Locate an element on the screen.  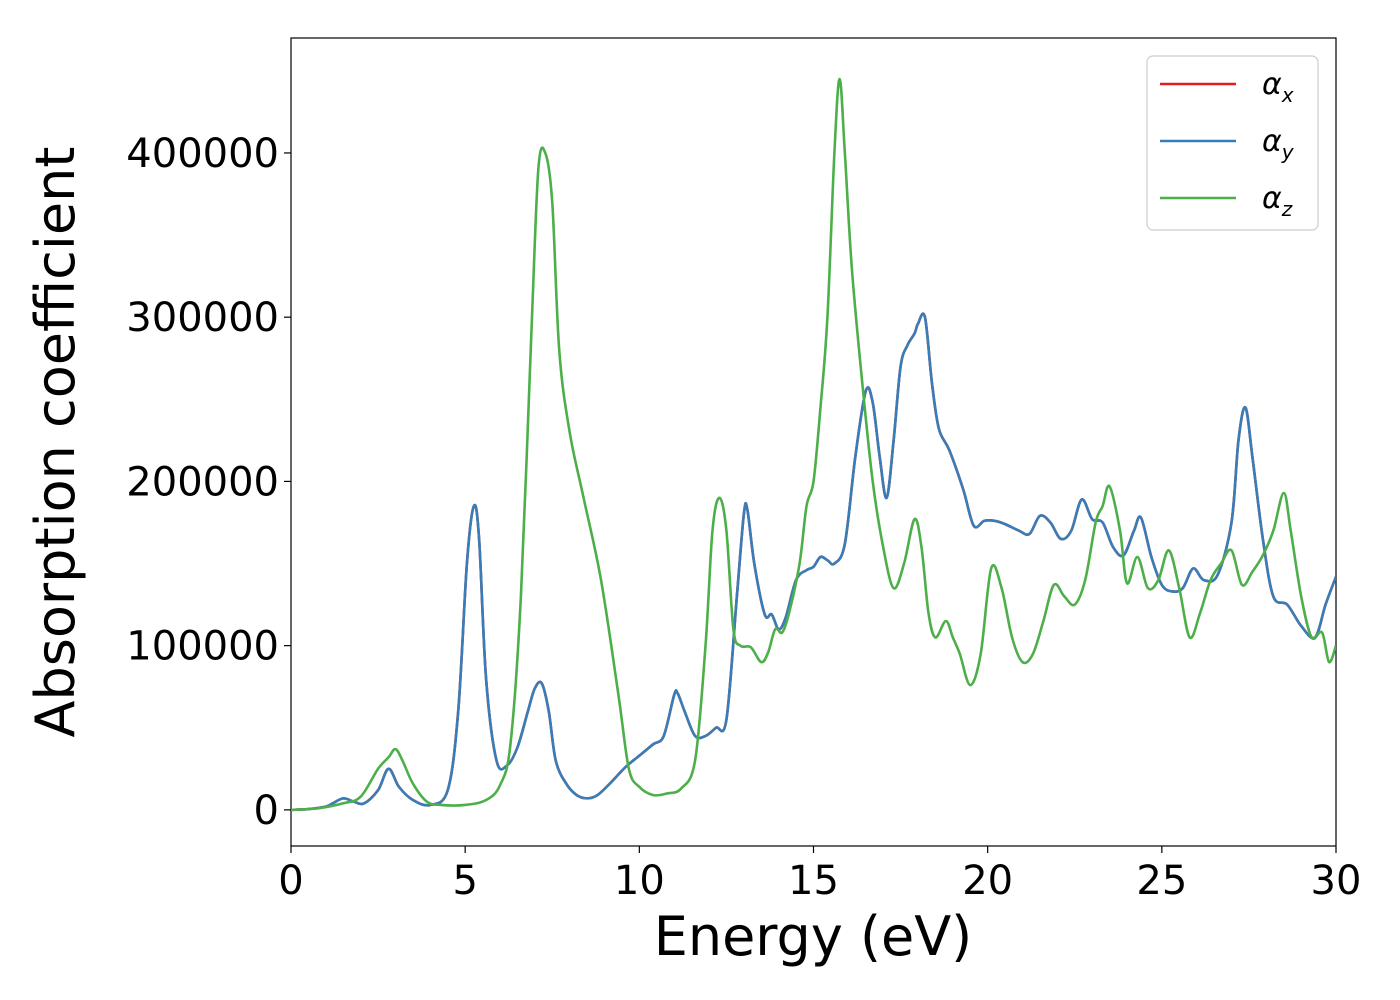
x-axis-label: Energy (eV) is located at coordinates (813, 936).